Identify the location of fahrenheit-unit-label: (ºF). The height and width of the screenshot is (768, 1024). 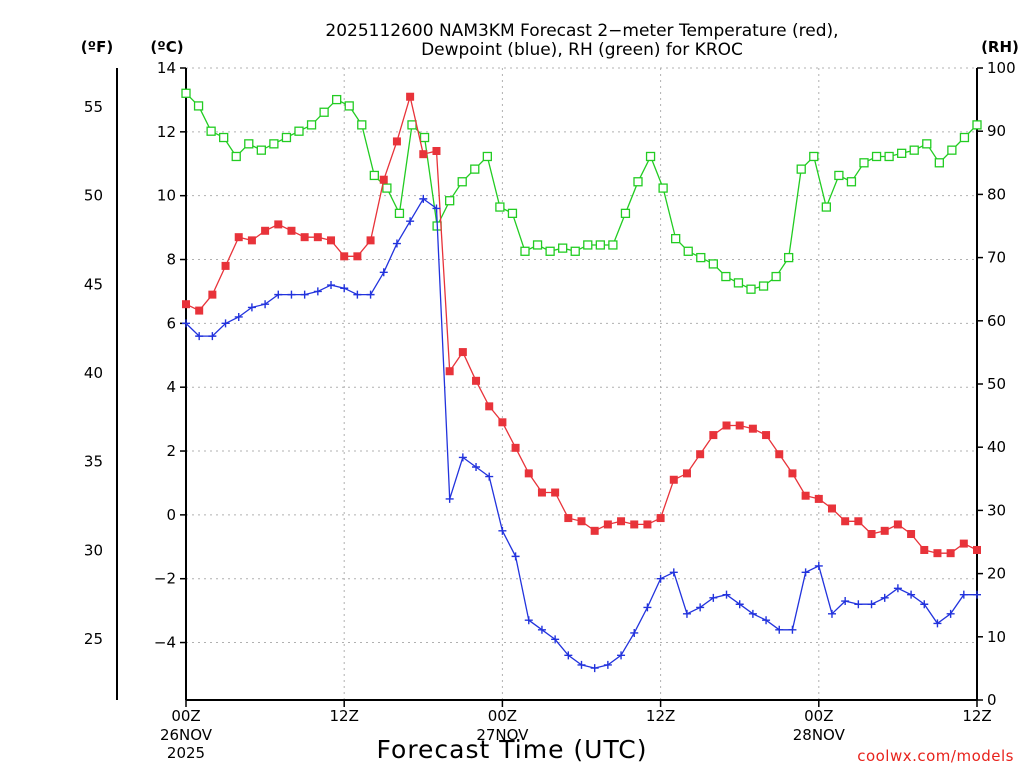
(97, 47).